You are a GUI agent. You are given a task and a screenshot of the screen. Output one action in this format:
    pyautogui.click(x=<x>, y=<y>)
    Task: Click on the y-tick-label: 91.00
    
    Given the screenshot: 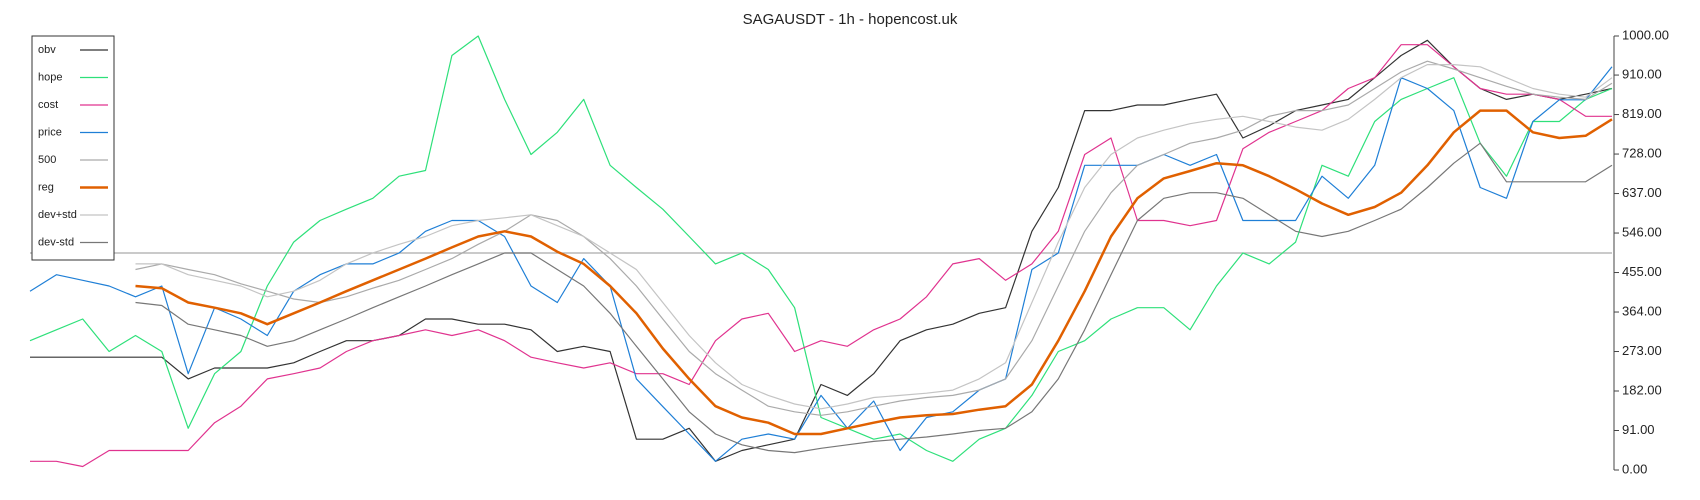 What is the action you would take?
    pyautogui.click(x=1638, y=429)
    